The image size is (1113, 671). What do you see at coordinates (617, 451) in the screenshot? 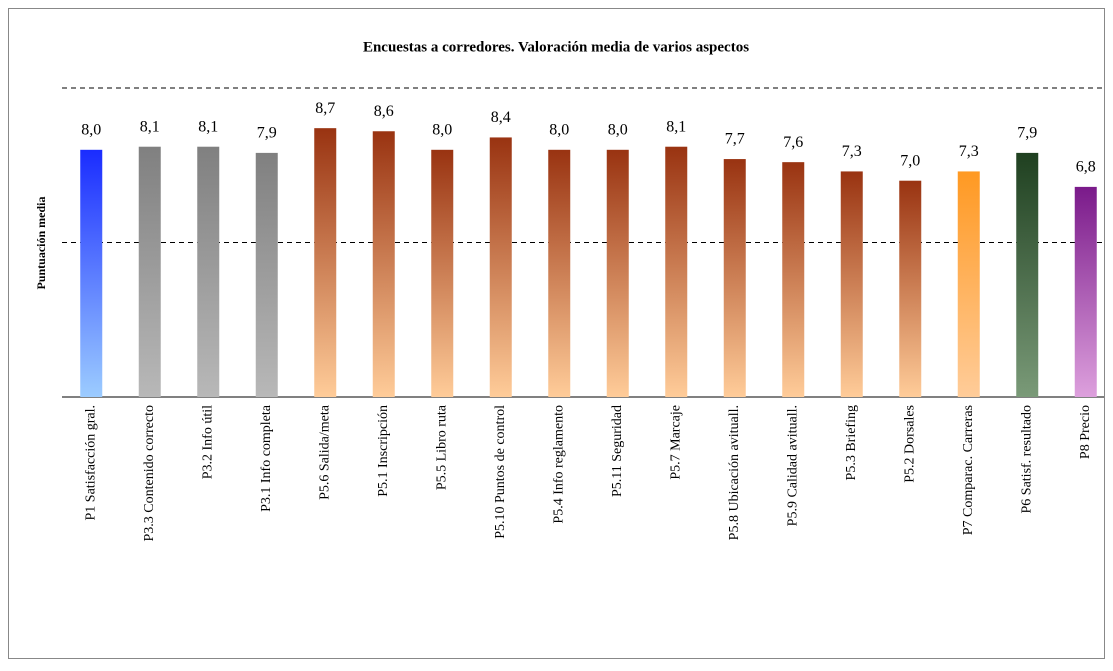
I see `x-tick-label: P5.11 Seguridad` at bounding box center [617, 451].